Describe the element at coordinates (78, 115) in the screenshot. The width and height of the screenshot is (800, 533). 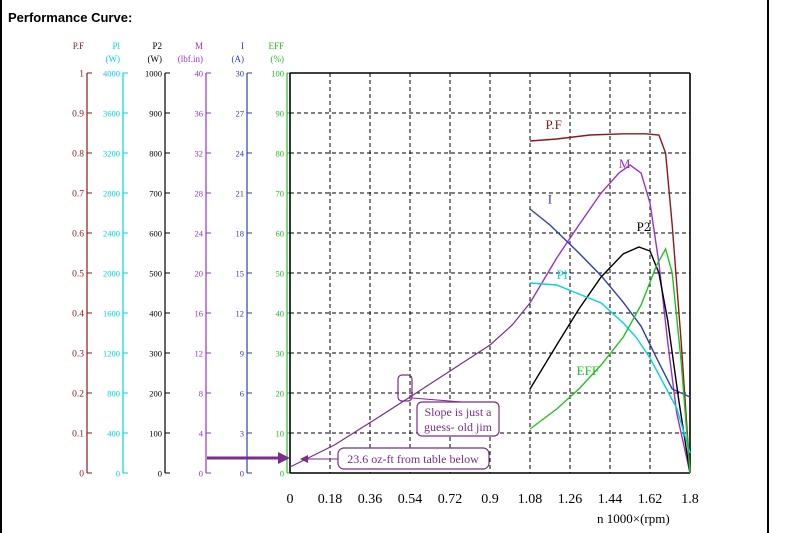
I see `axis-tick-label-pf: 0.9` at that location.